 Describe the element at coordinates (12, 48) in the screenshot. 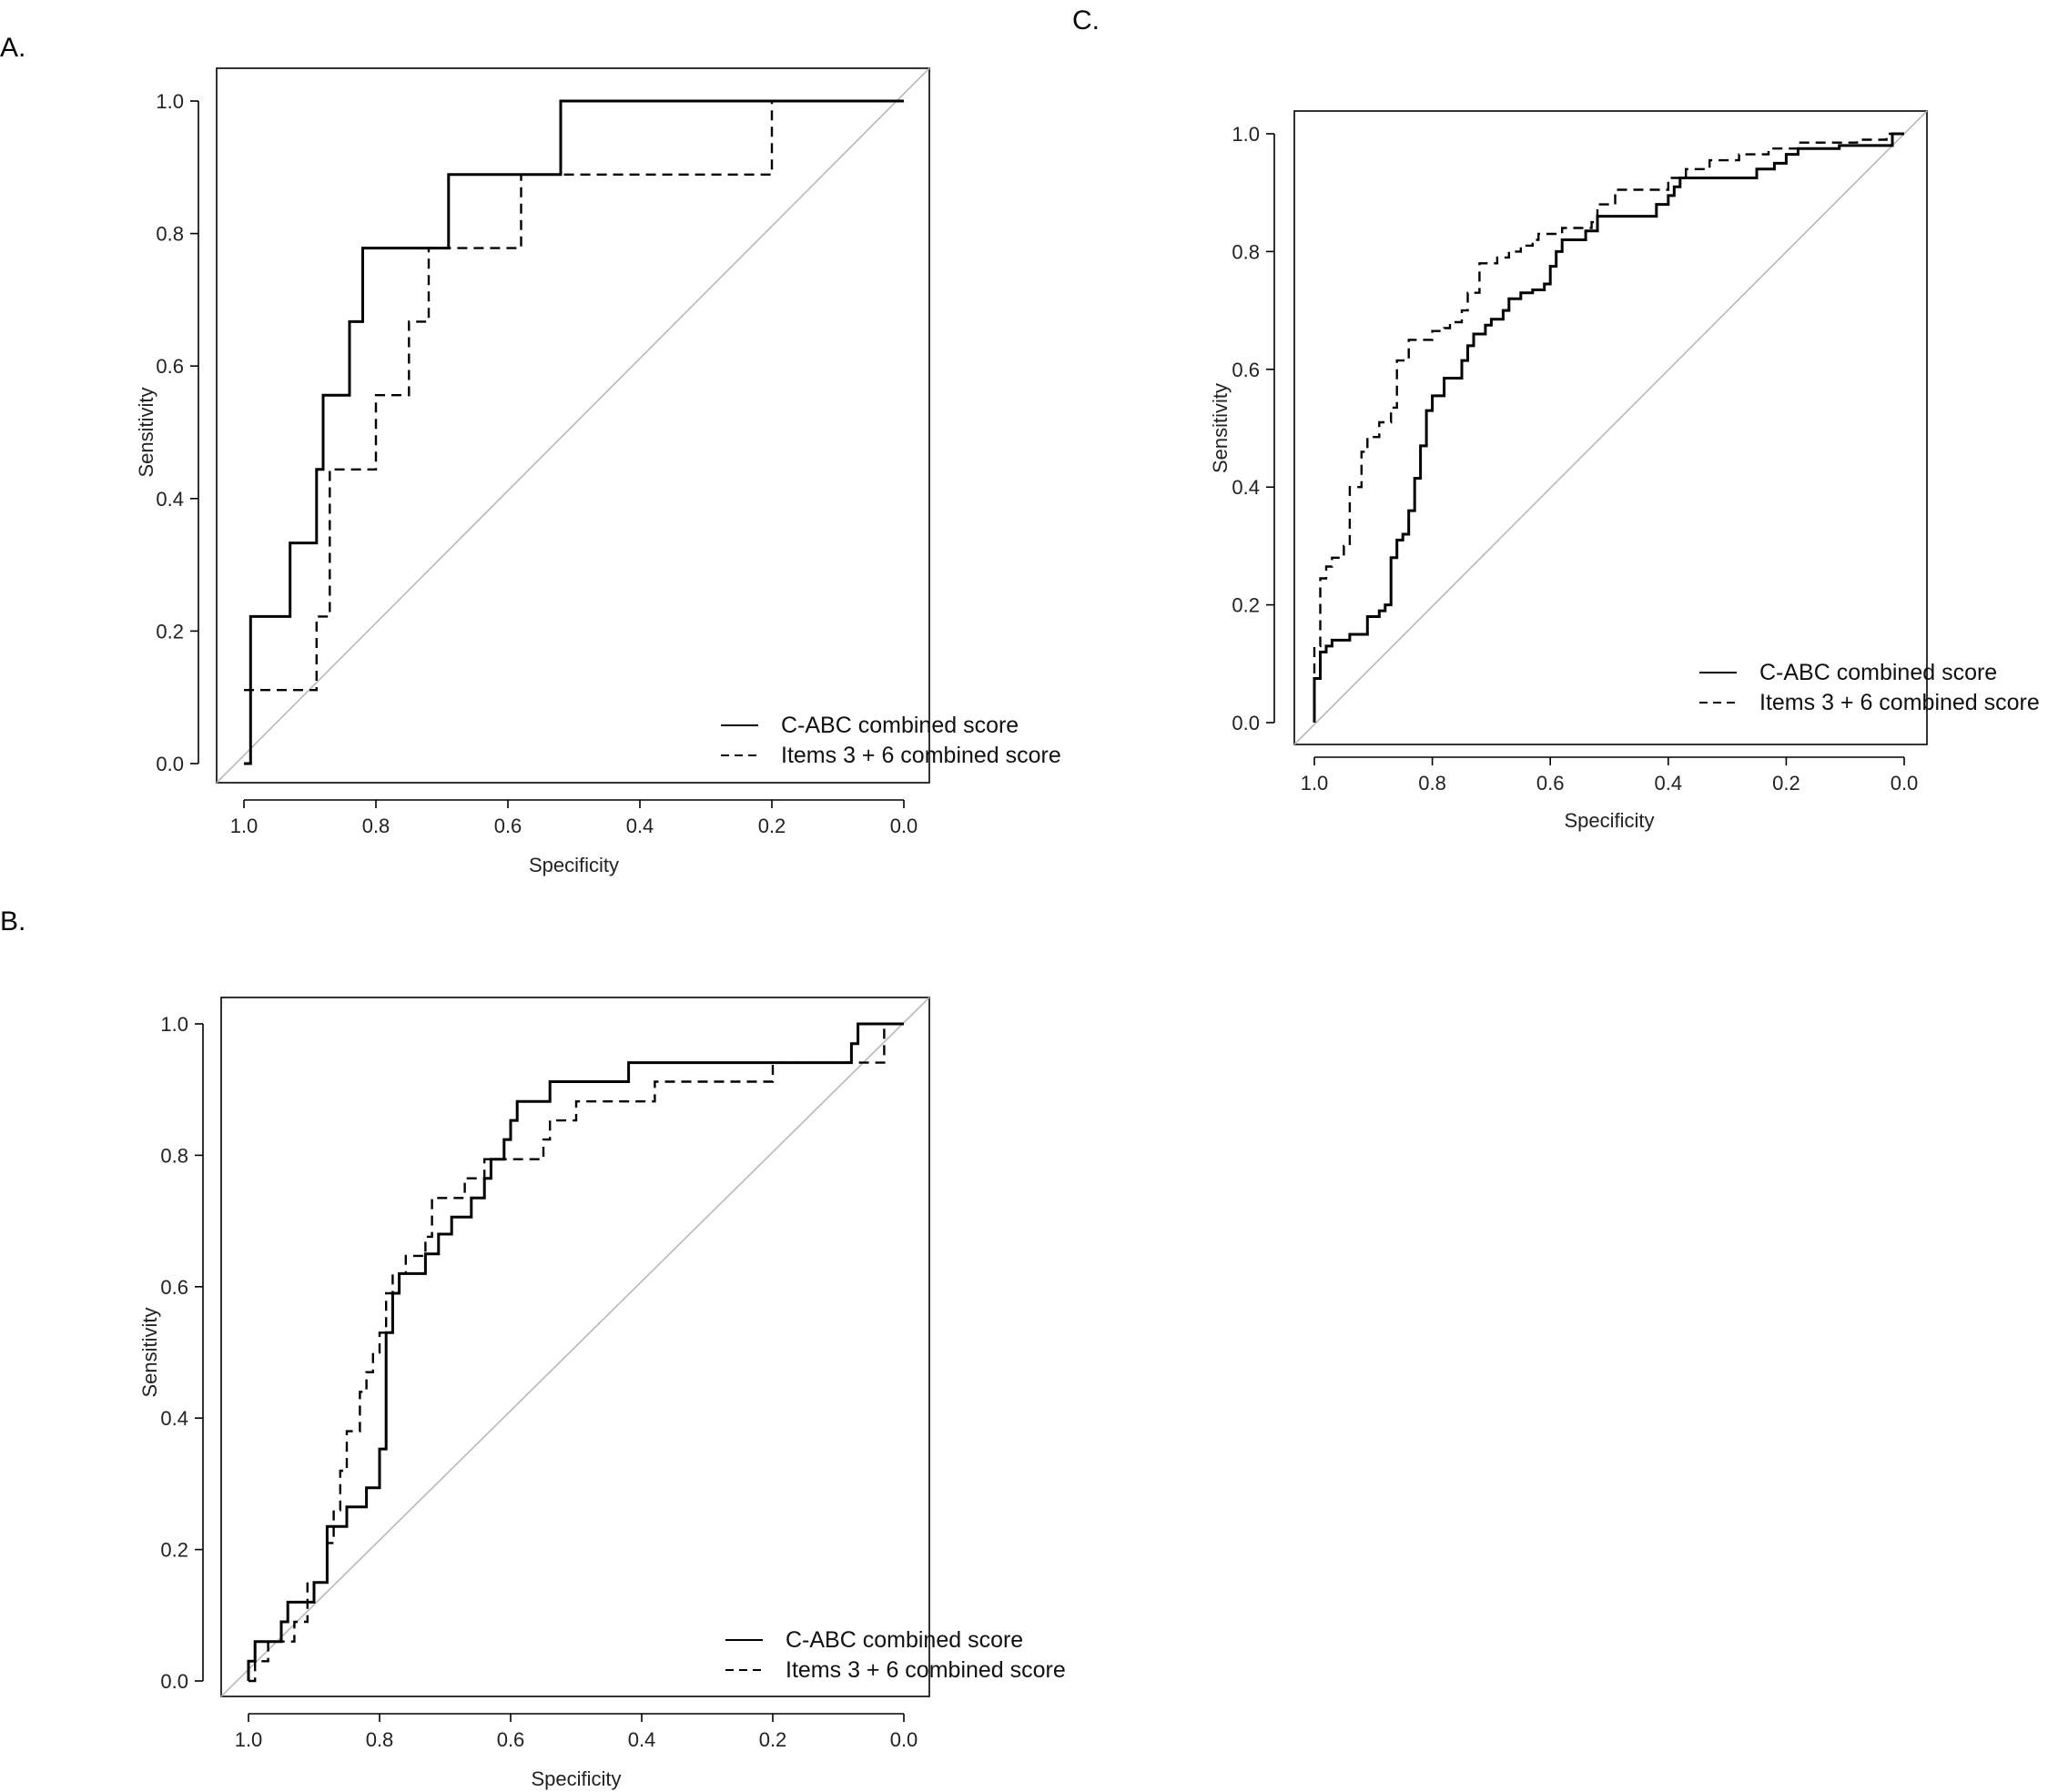

I see `panel-a-label: A.` at that location.